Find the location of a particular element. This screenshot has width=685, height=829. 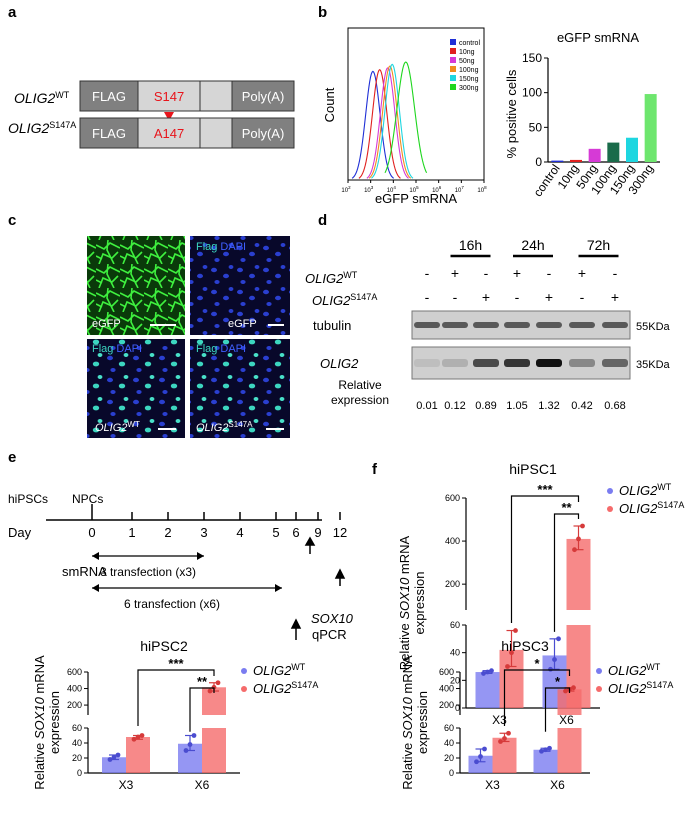

mut-sign: + is located at coordinates (486, 297).